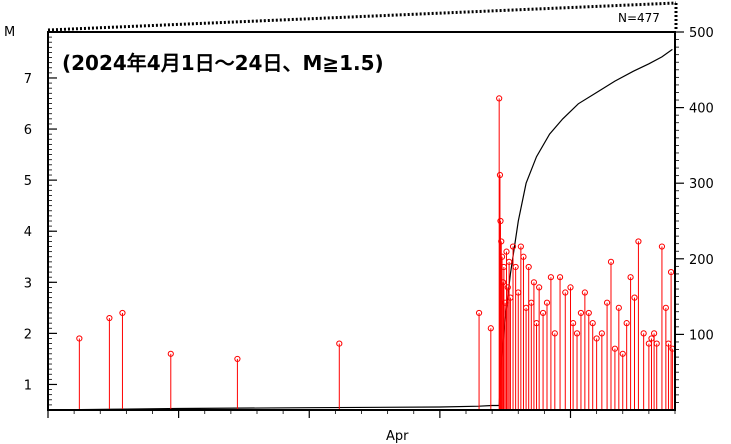 The height and width of the screenshot is (444, 731). Describe the element at coordinates (639, 18) in the screenshot. I see `count-label: N=477` at that location.